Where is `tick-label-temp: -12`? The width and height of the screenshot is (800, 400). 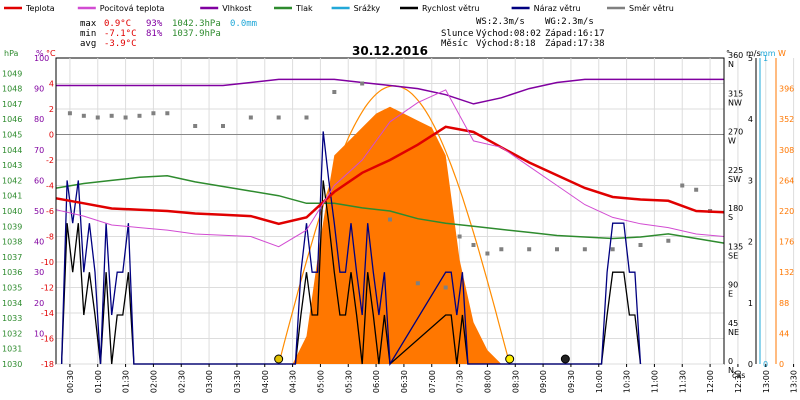 tick-label-temp: -12 is located at coordinates (47, 288).